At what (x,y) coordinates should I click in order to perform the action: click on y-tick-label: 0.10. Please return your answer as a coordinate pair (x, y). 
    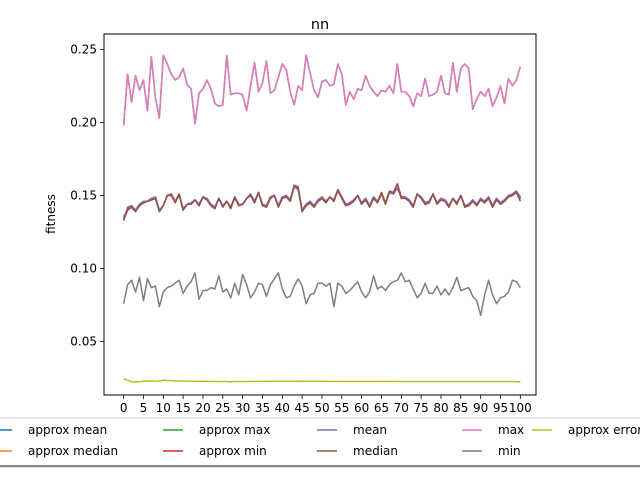
    Looking at the image, I should click on (83, 269).